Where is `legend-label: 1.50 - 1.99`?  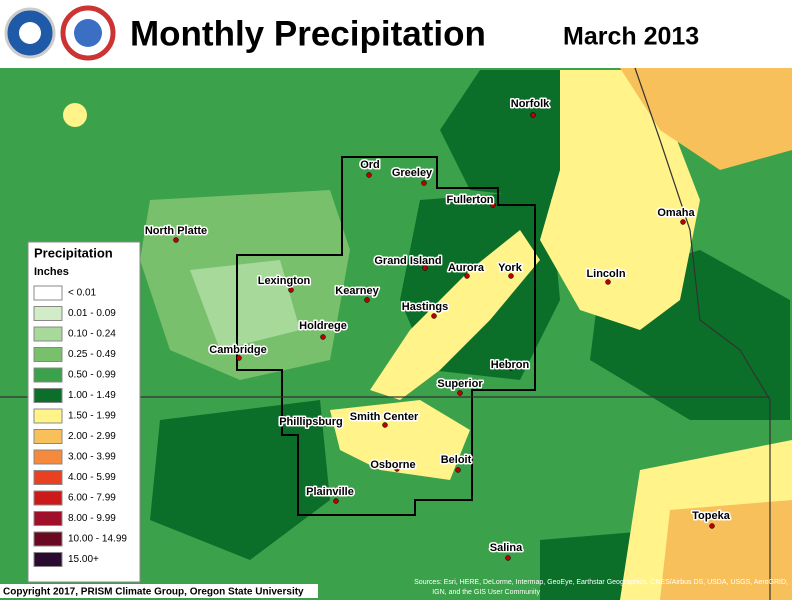
legend-label: 1.50 - 1.99 is located at coordinates (92, 416).